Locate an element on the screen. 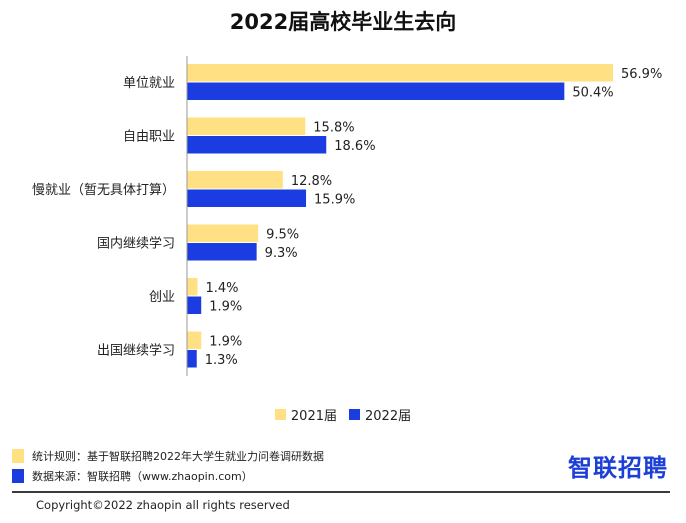 The image size is (686, 523). category-label: 国内继续学习 is located at coordinates (136, 244).